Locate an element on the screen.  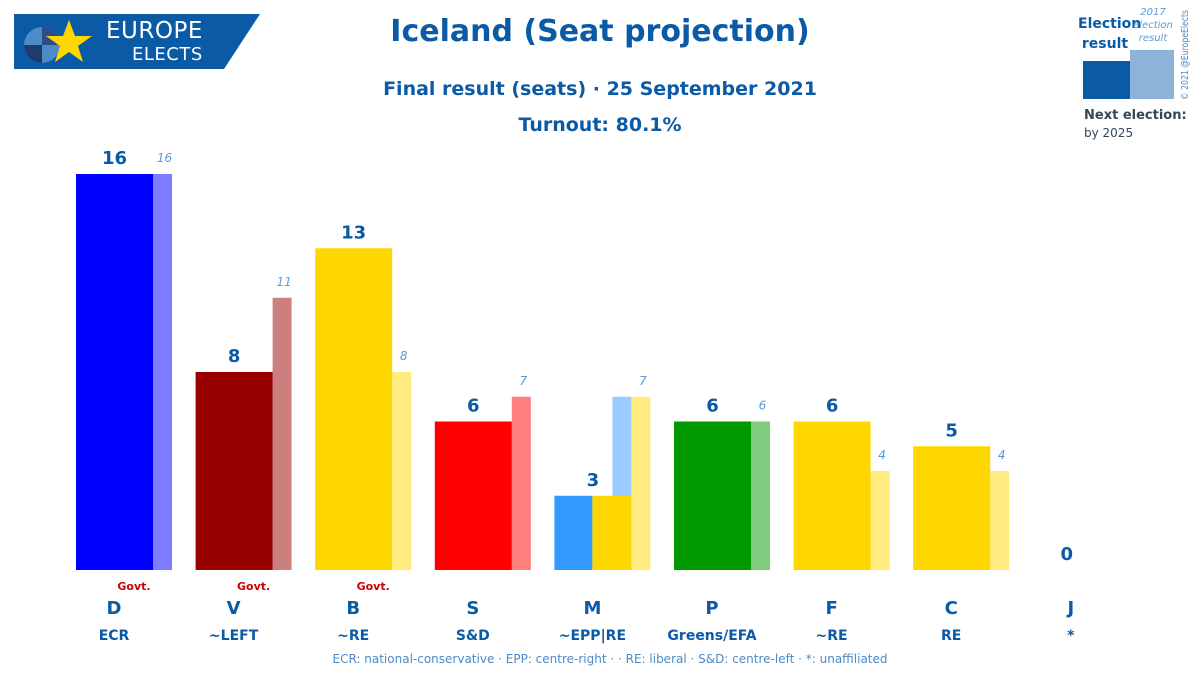
copyright-text: © 2021 @EuropeElects is located at coordinates (1185, 55).